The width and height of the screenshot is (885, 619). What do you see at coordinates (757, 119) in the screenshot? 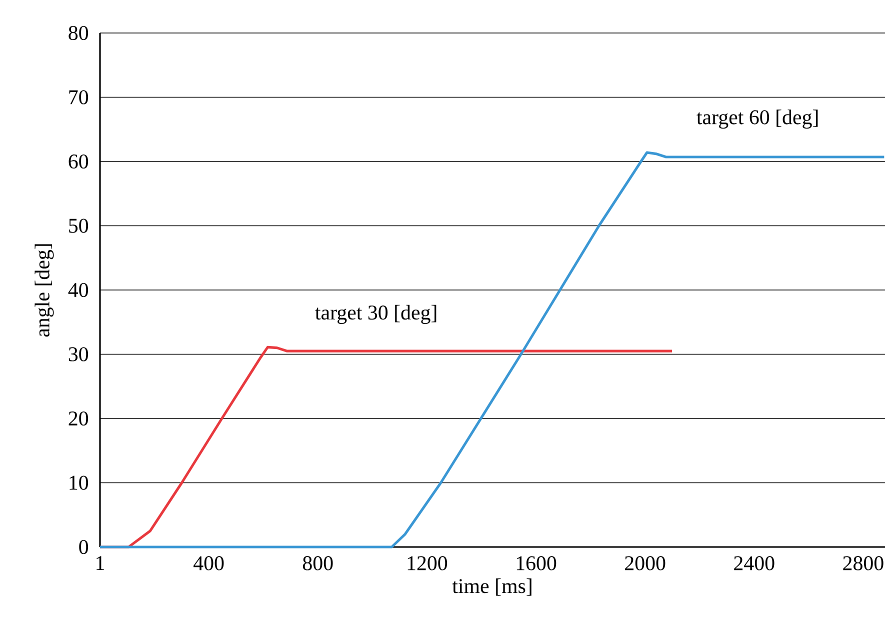
I see `annotation: target 60 [deg]` at bounding box center [757, 119].